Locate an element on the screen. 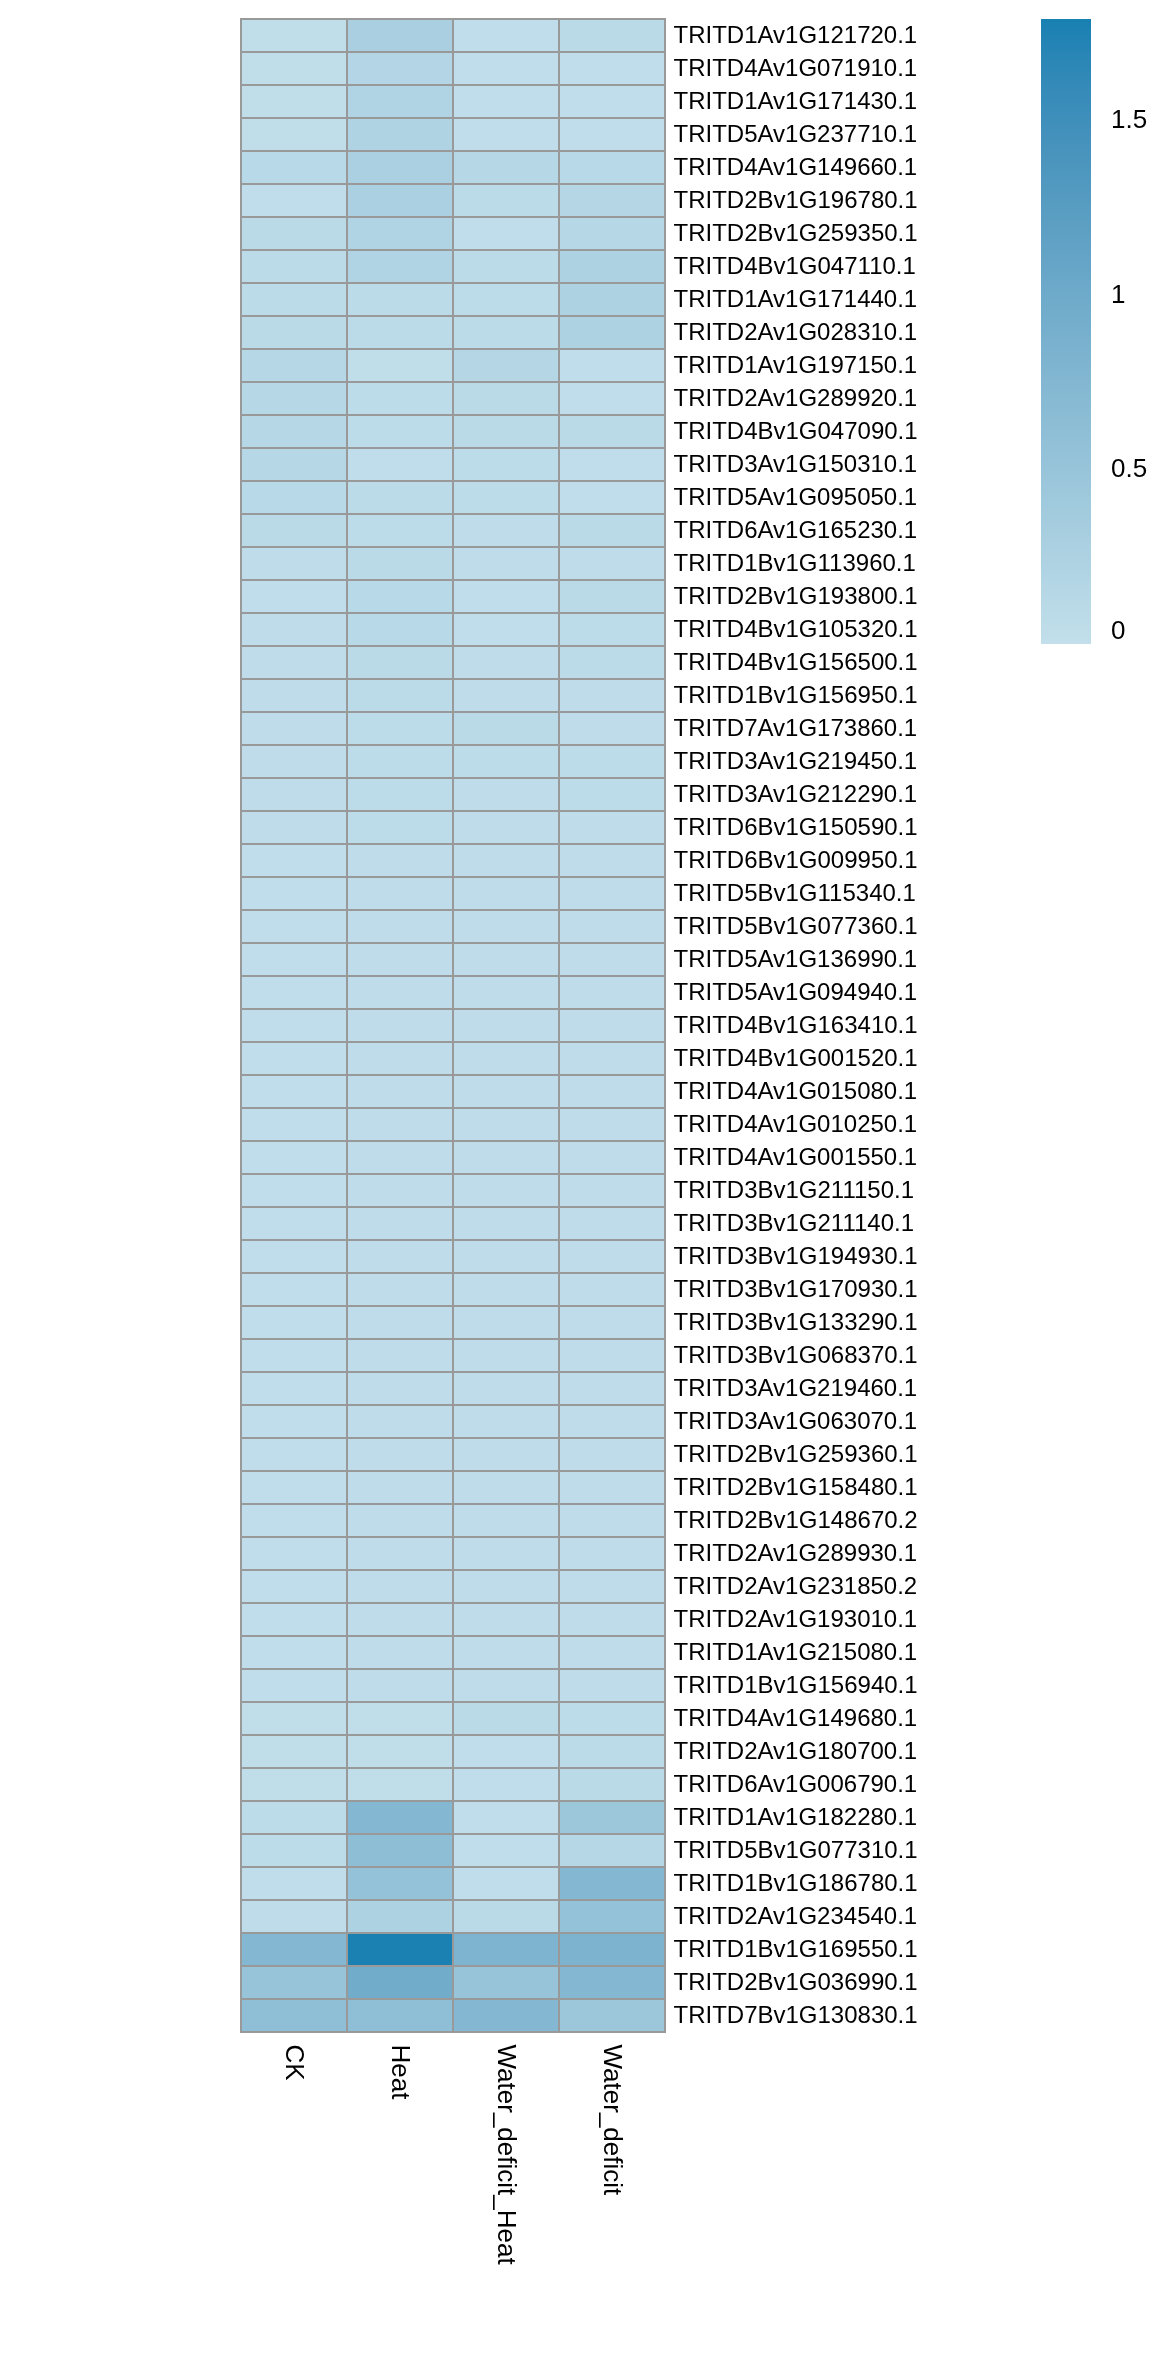 The height and width of the screenshot is (2377, 1170). y-tick-label: TRITD1Bv1G113960.1 is located at coordinates (794, 562).